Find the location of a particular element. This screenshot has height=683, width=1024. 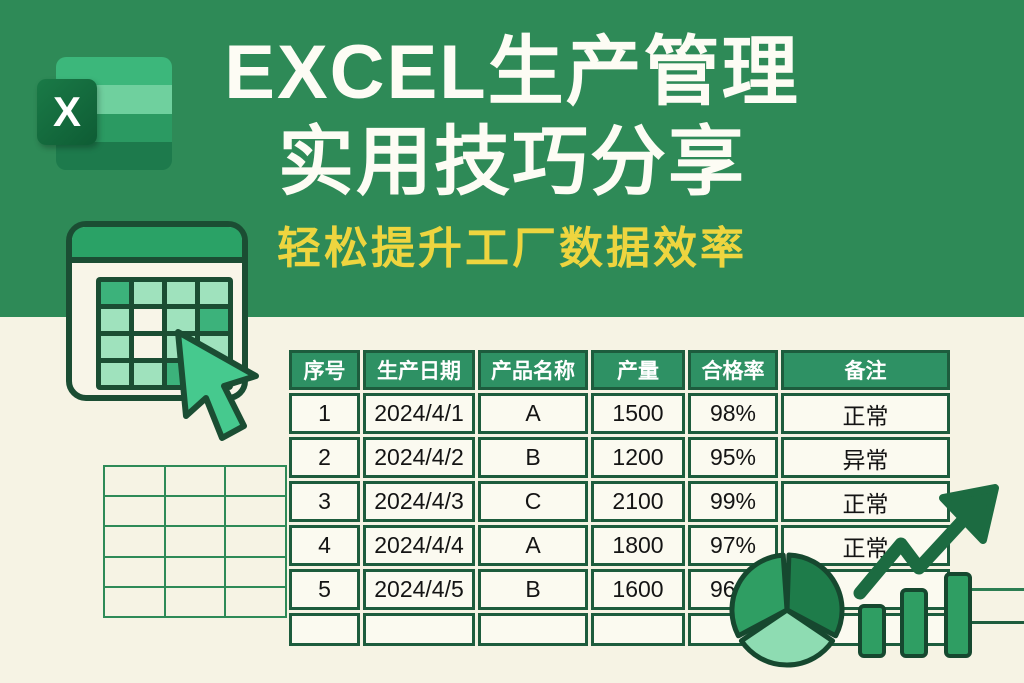

table-cell: 异常 is located at coordinates (865, 457).